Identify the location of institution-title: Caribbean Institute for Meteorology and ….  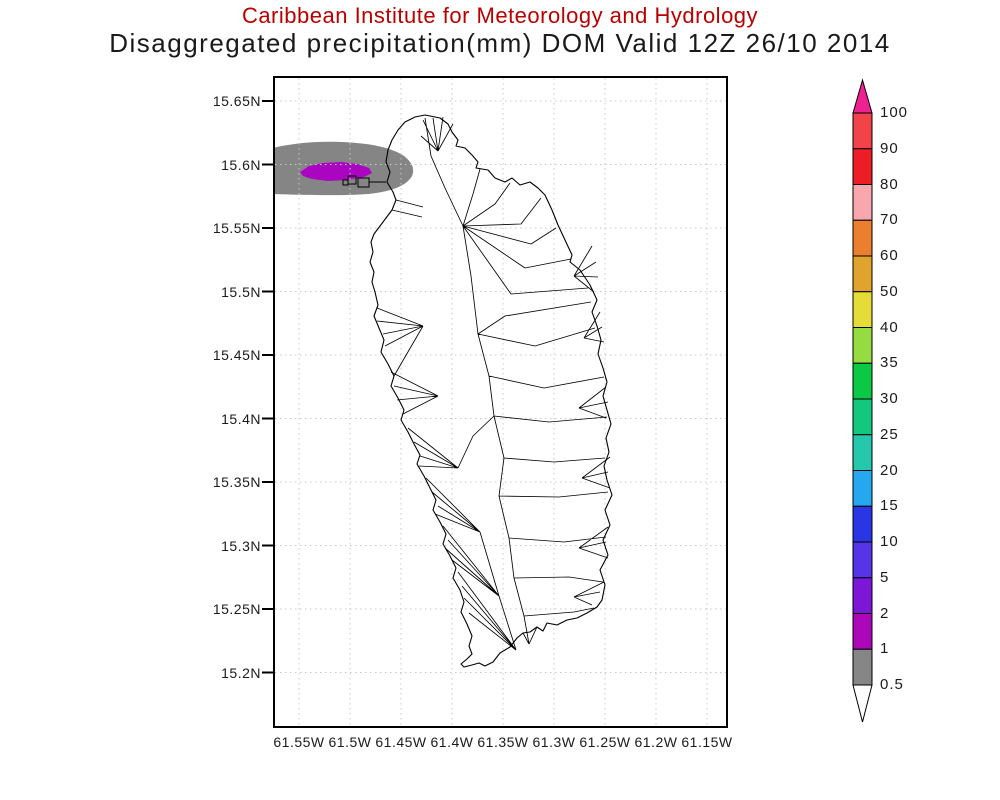
(500, 15).